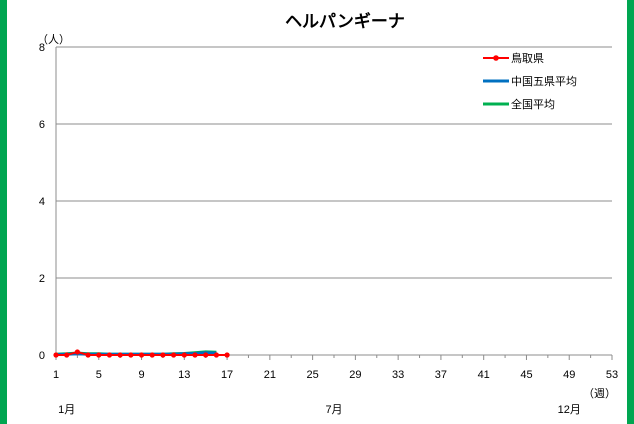  I want to click on x-tick-label-3: 13, so click(184, 375).